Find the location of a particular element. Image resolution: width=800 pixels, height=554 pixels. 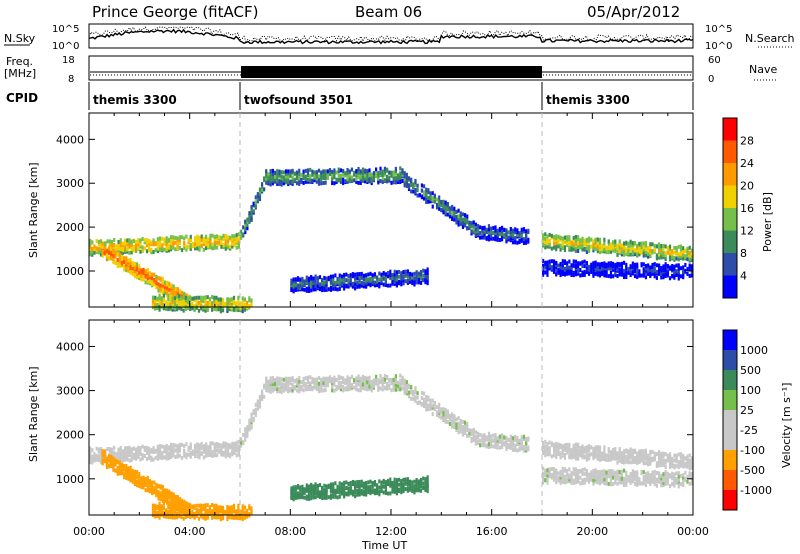

y-tick-label: 2000 is located at coordinates (70, 227).